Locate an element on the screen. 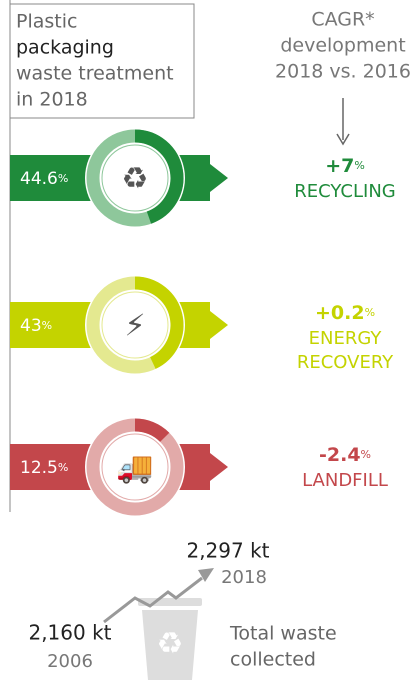 This screenshot has height=684, width=412. cagr-header: CAGR* is located at coordinates (342, 20).